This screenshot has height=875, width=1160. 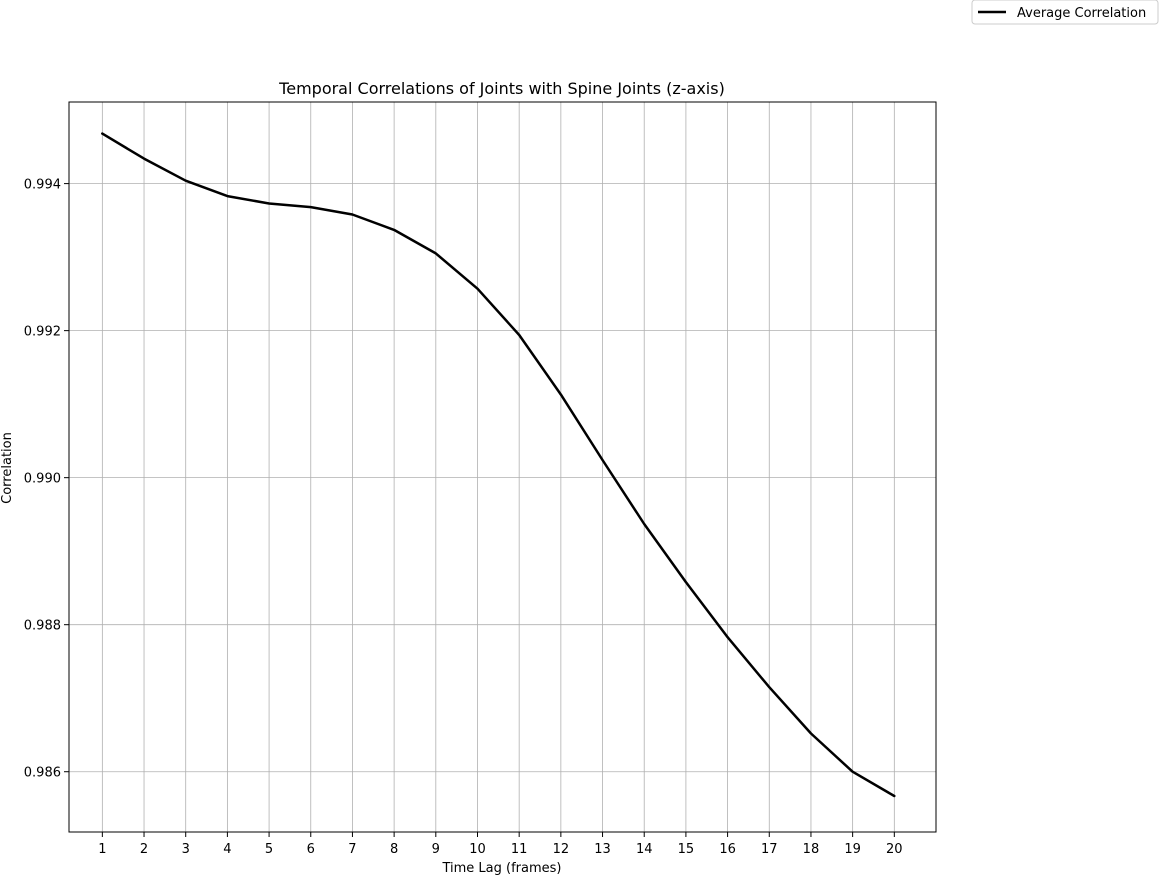 I want to click on x-tick-label: 13, so click(x=602, y=849).